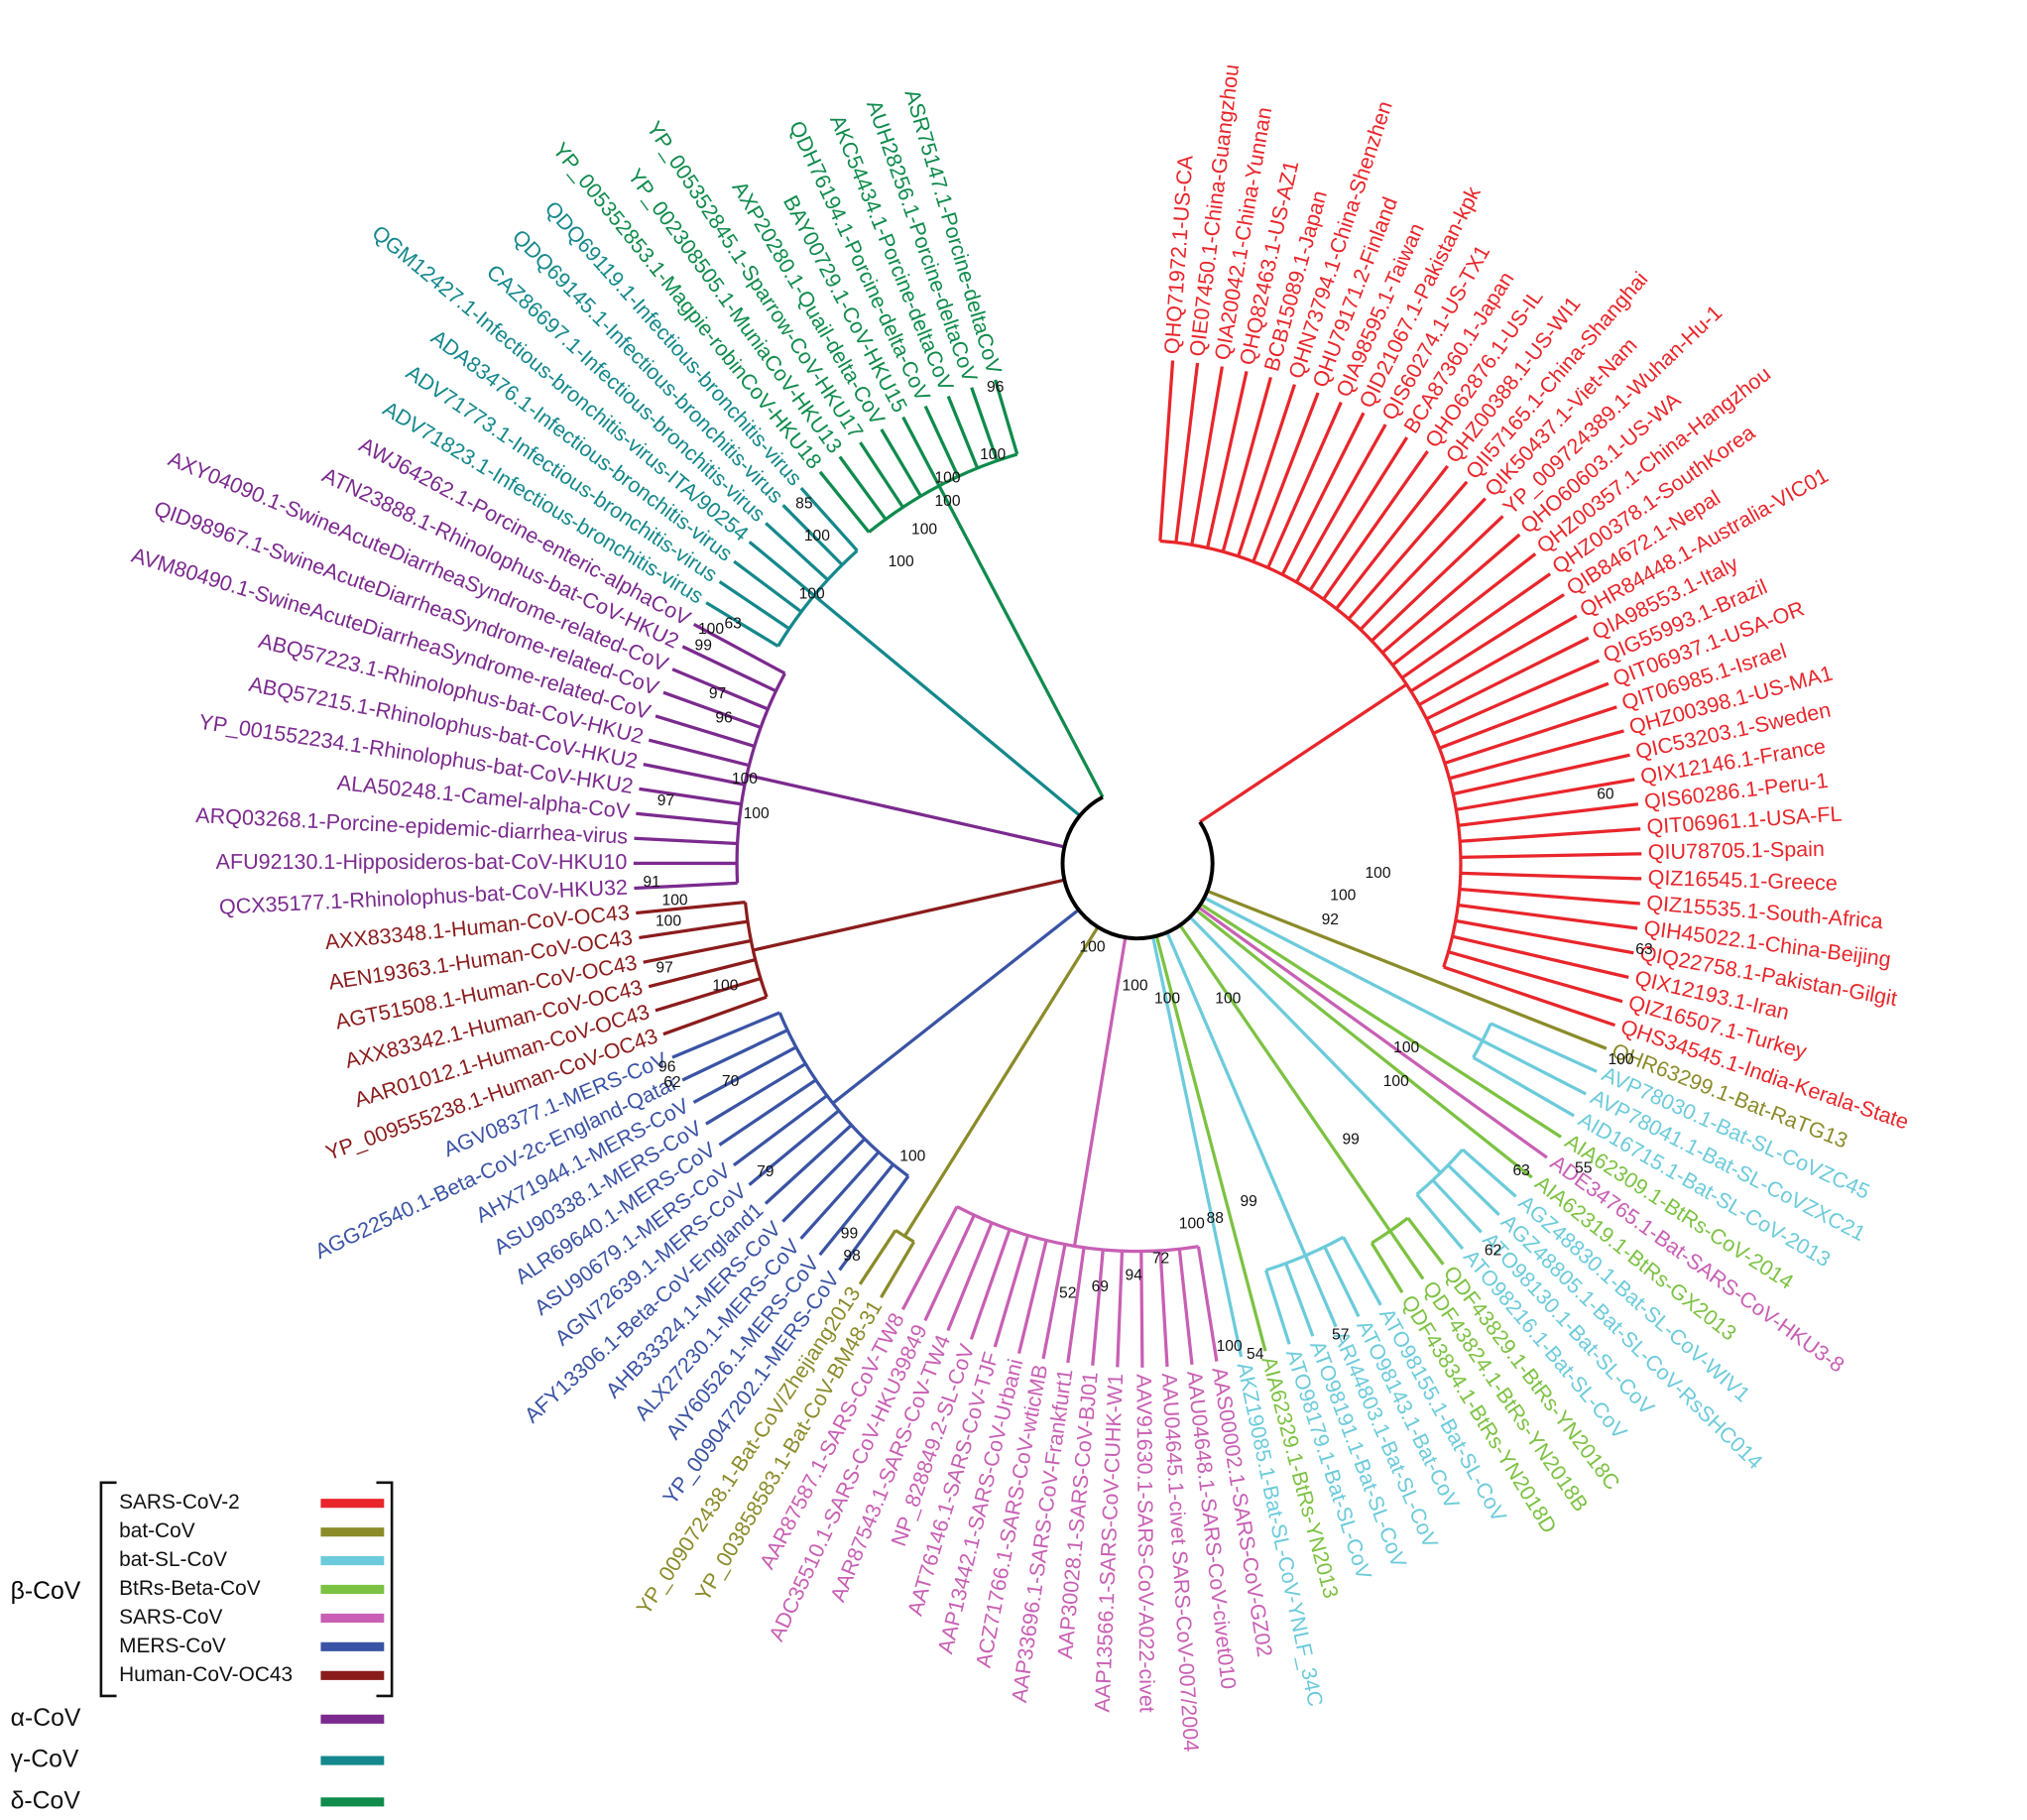  What do you see at coordinates (108, 1589) in the screenshot?
I see `legend-bracket-left` at bounding box center [108, 1589].